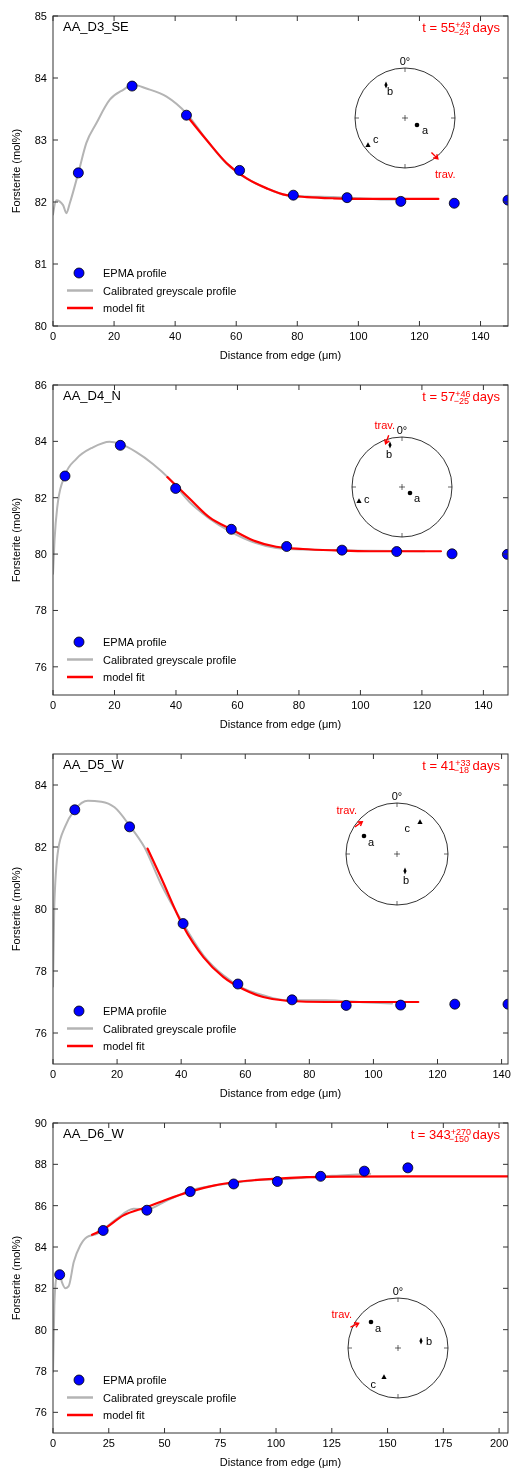 The height and width of the screenshot is (1477, 515). I want to click on y-tick-label: 81, so click(40, 264).